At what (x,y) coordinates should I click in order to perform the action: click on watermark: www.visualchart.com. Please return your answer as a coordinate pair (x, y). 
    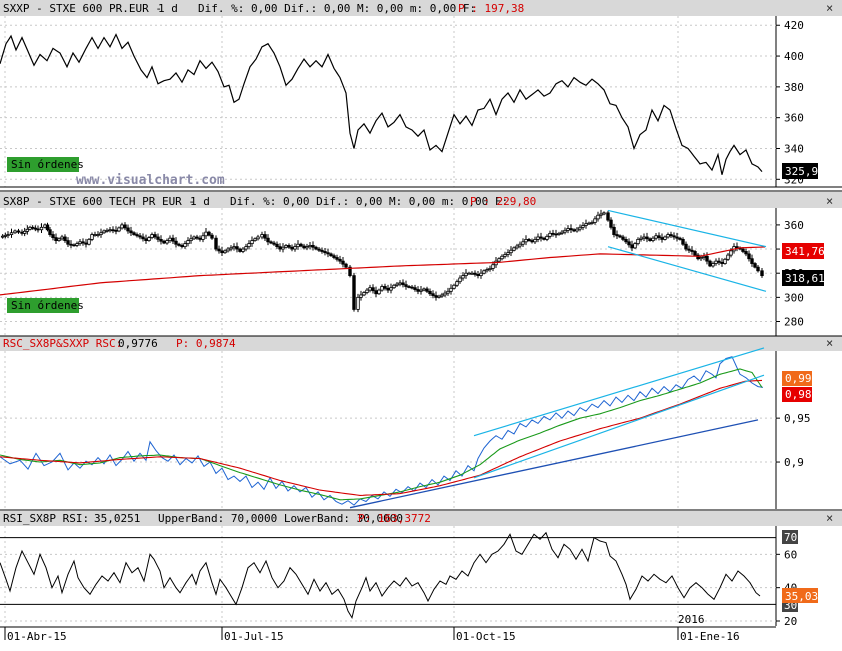
    Looking at the image, I should click on (150, 180).